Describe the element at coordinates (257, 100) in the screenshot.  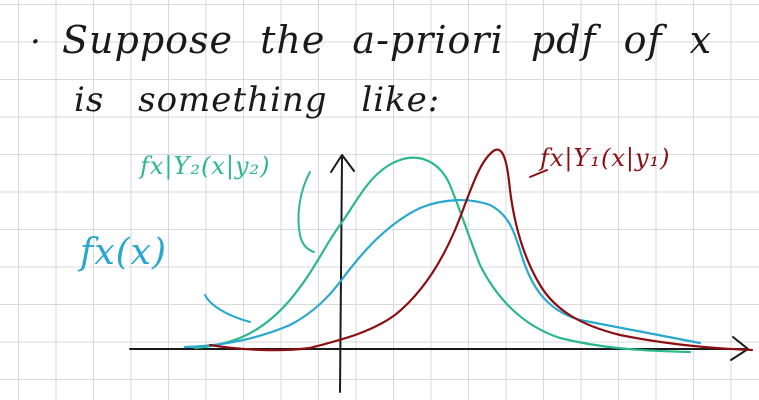
I see `heading-line-2: is something like:` at that location.